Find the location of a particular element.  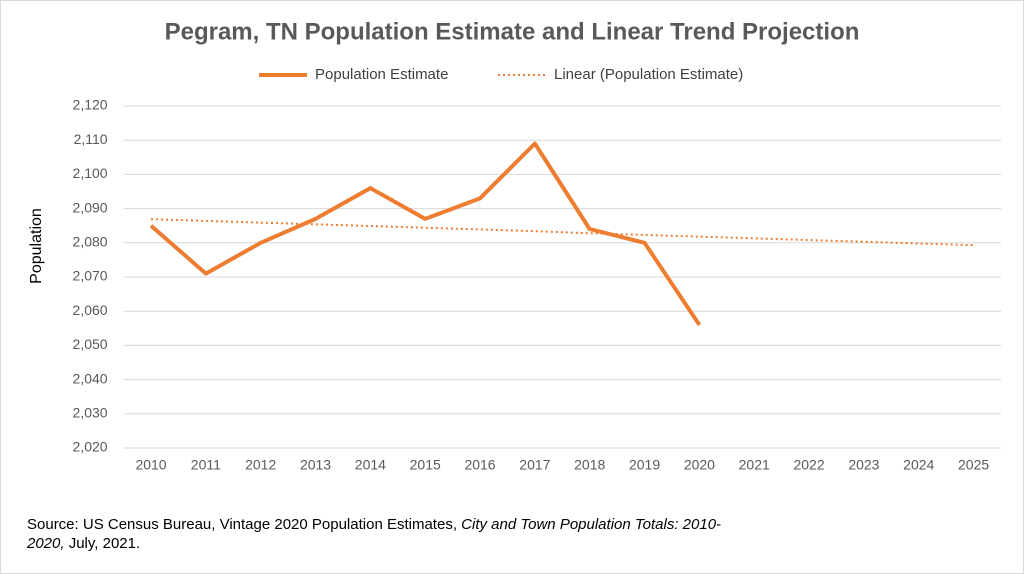

x-tick-label: 2017 is located at coordinates (534, 465).